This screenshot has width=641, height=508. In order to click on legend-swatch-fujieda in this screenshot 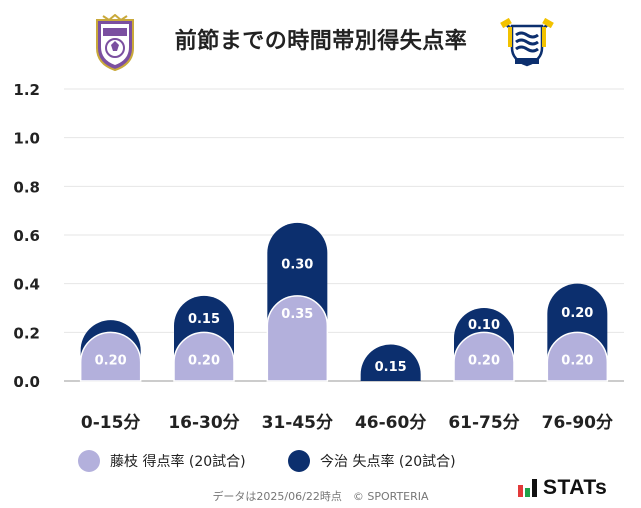, I will do `click(89, 461)`.